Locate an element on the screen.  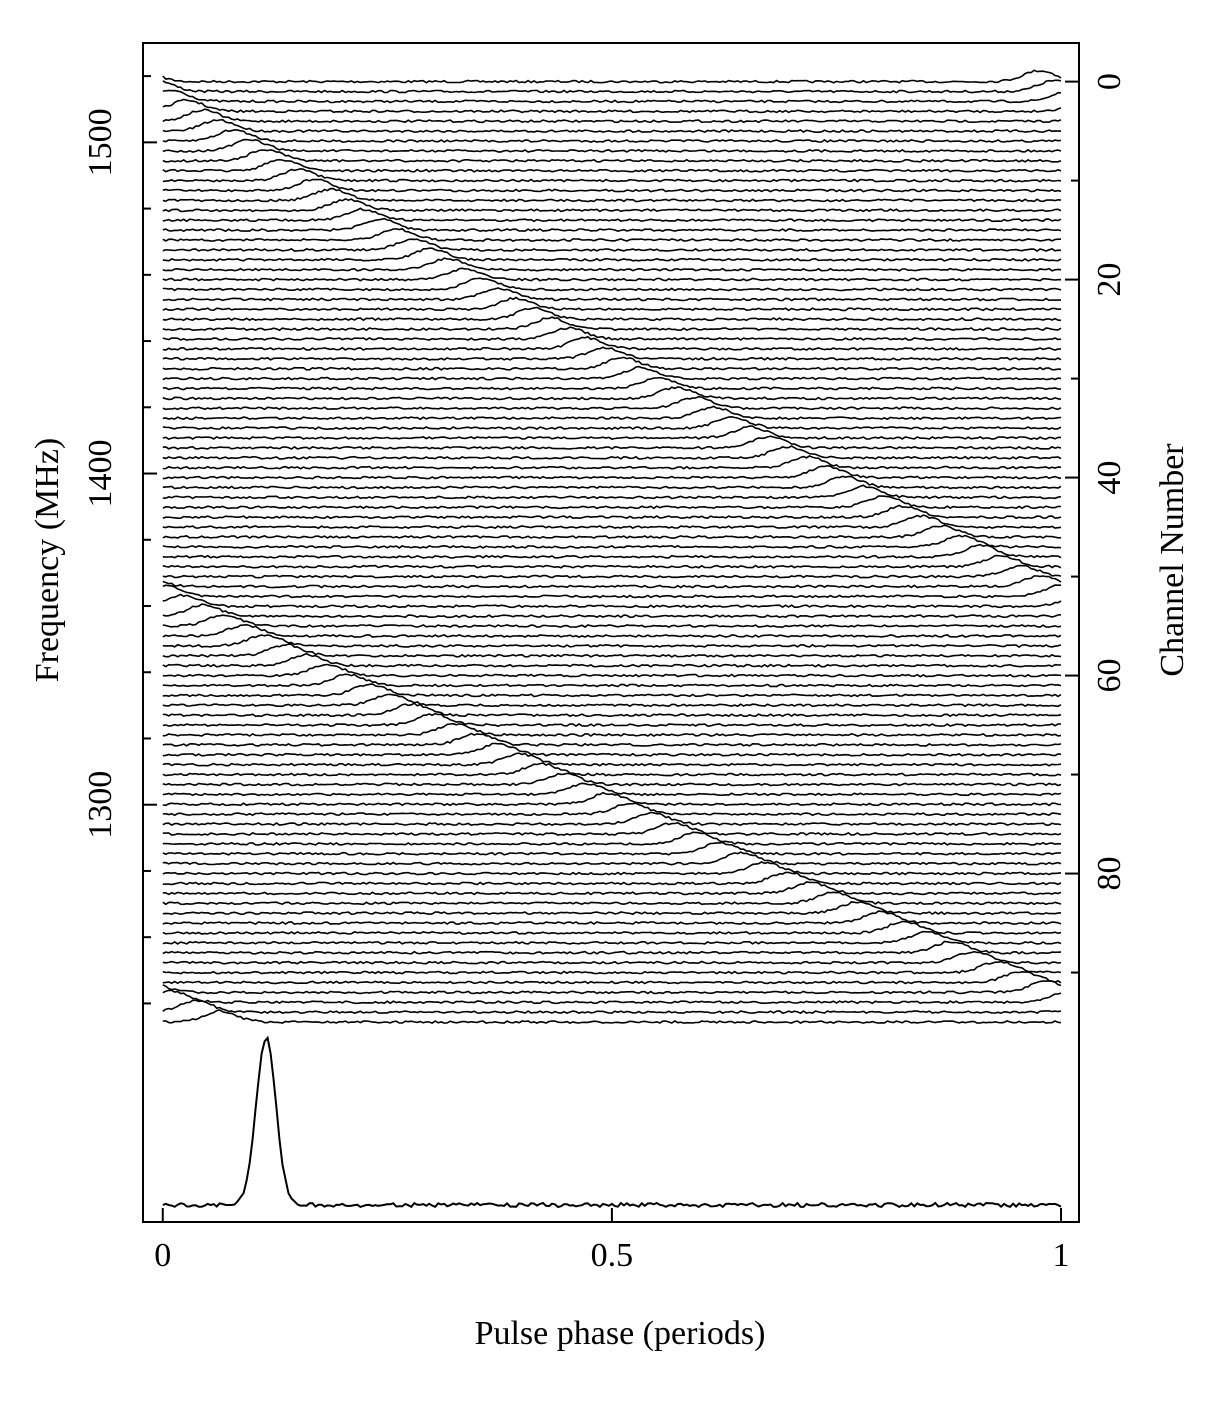
y-tick-label: 1300 is located at coordinates (100, 805).